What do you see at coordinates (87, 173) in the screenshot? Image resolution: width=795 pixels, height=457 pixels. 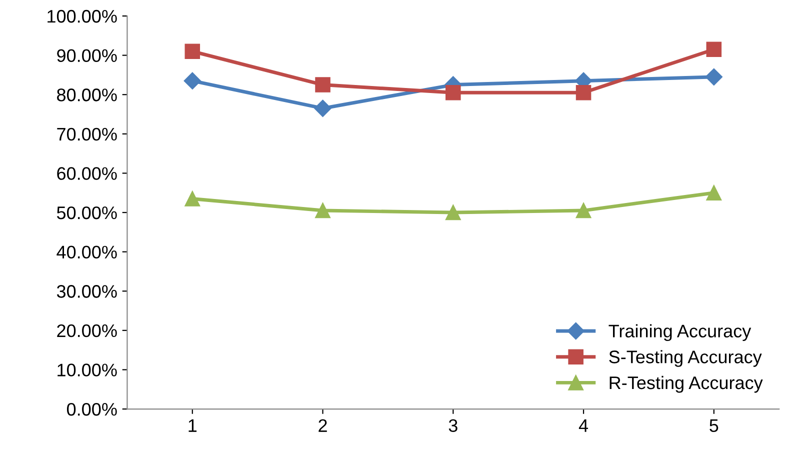 I see `y-tick-label: 60.00%` at bounding box center [87, 173].